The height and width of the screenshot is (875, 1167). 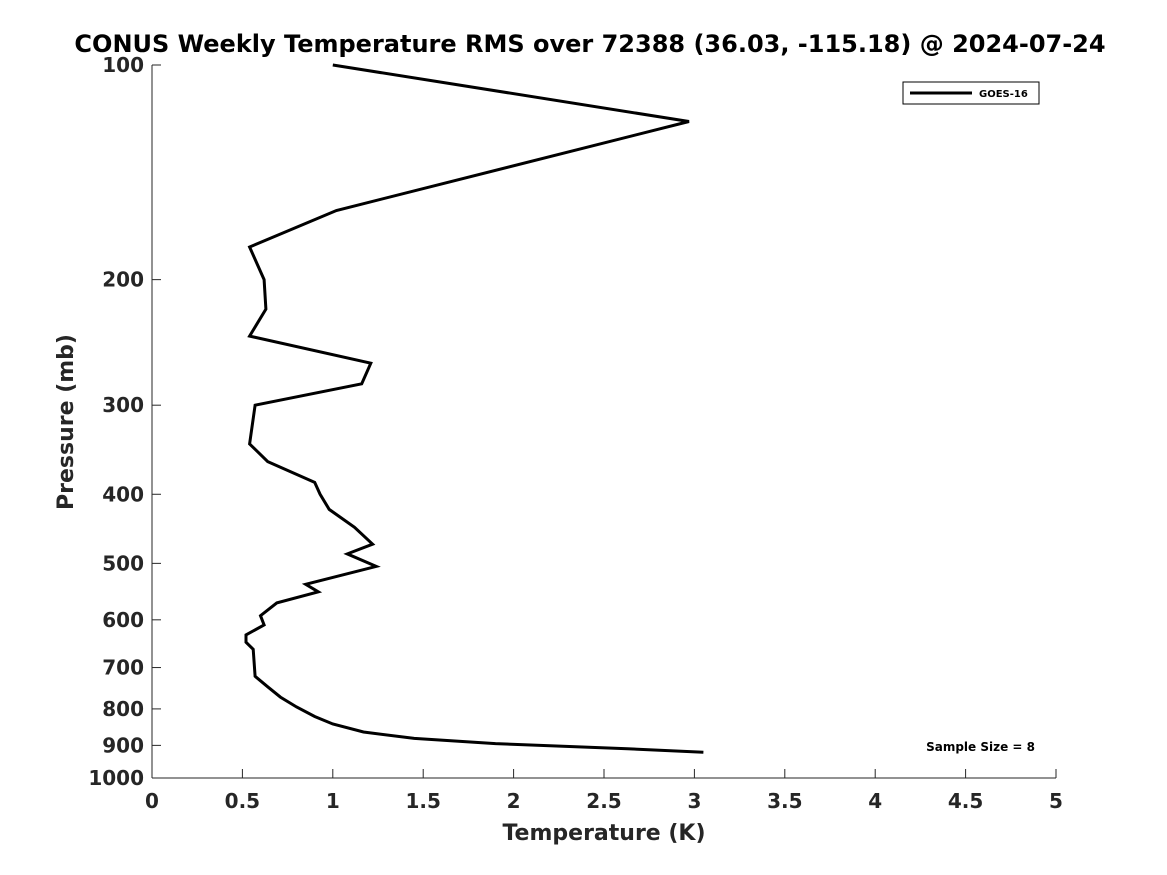 What do you see at coordinates (66, 422) in the screenshot?
I see `y-axis-label: Pressure (mb)` at bounding box center [66, 422].